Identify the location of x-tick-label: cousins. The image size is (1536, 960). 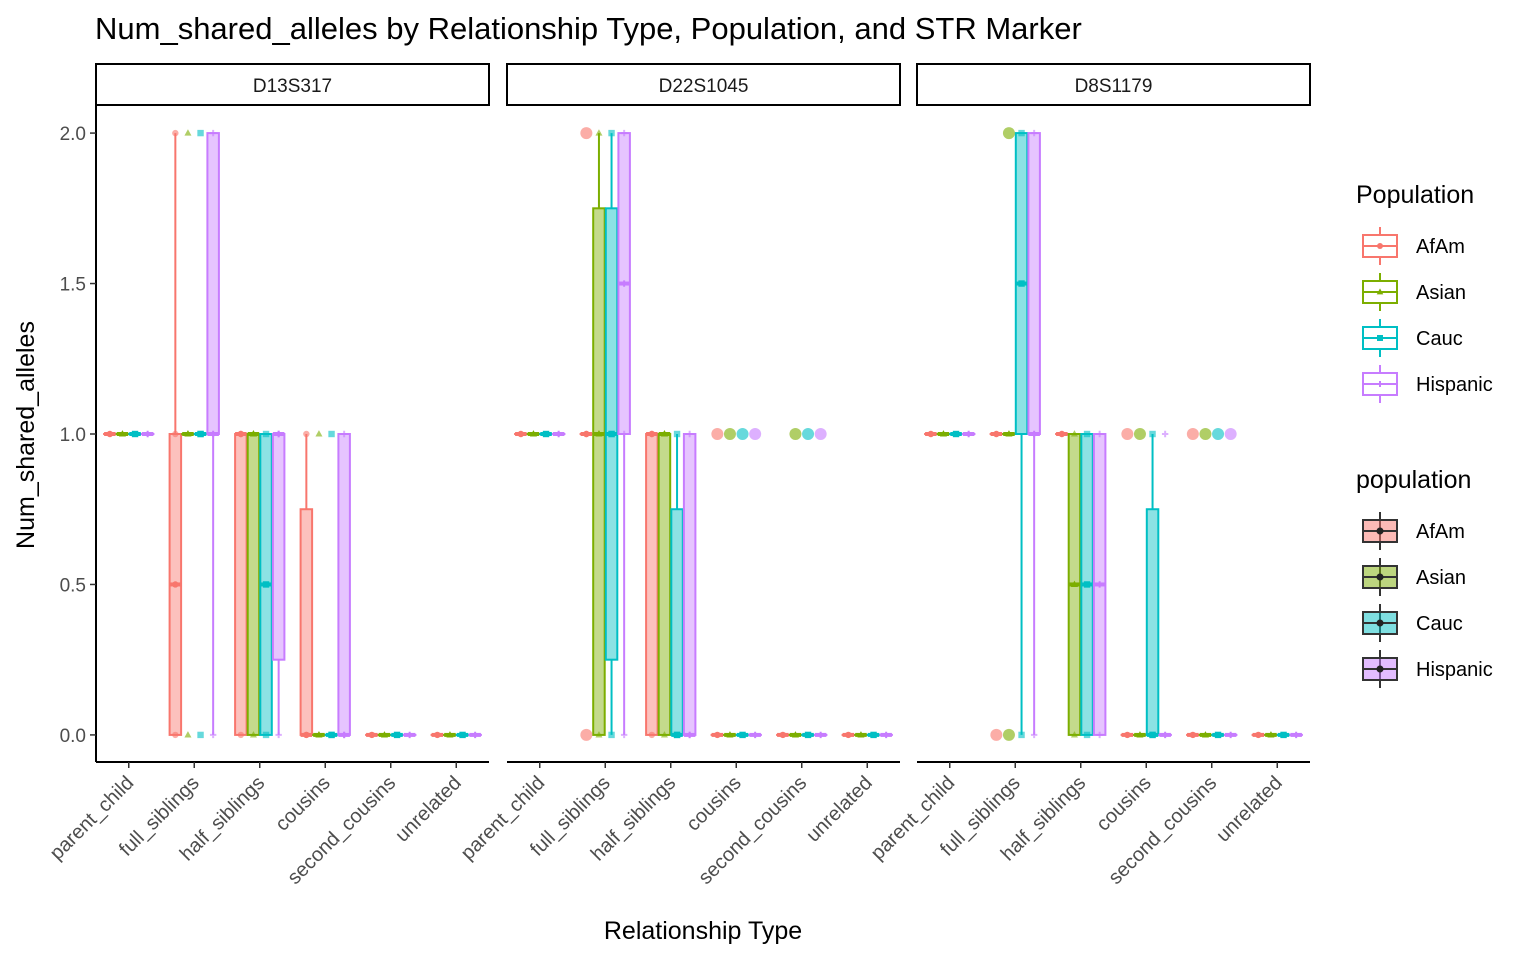
(303, 804).